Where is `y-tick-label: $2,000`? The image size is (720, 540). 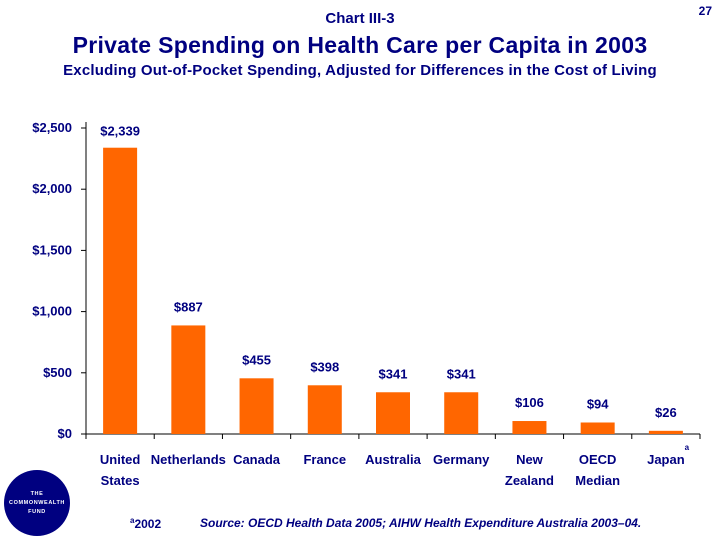 y-tick-label: $2,000 is located at coordinates (52, 188).